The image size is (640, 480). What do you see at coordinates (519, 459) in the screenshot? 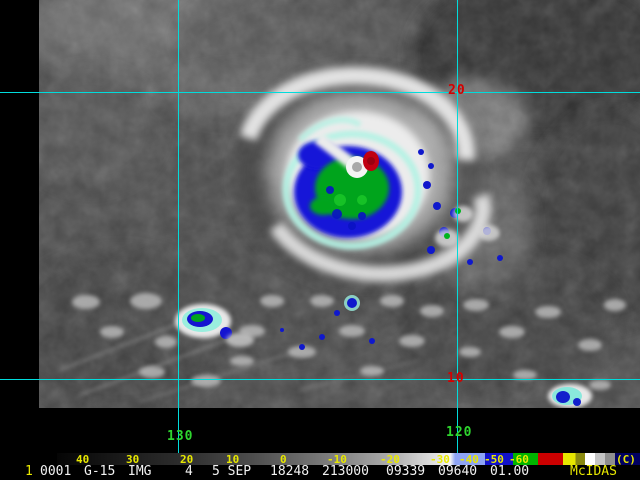
I see `colorbar-tick: -60` at bounding box center [519, 459].